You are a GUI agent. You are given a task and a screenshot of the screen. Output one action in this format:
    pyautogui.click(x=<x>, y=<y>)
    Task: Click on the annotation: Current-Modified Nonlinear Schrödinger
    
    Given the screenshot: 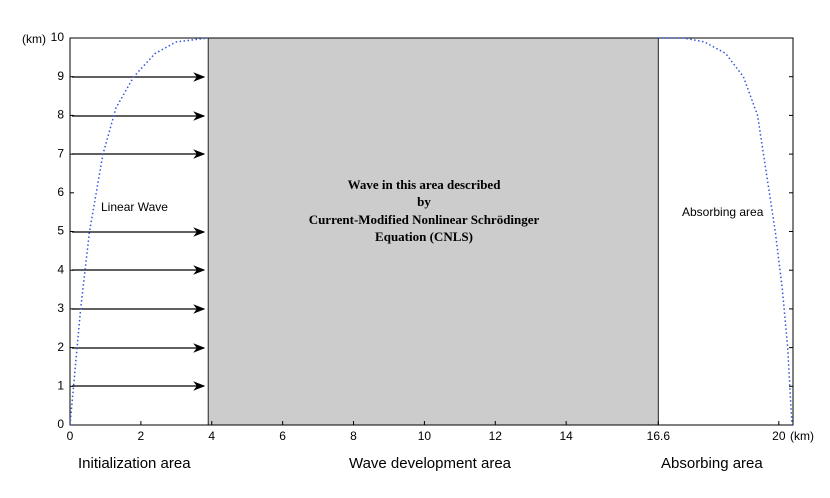 What is the action you would take?
    pyautogui.click(x=424, y=219)
    